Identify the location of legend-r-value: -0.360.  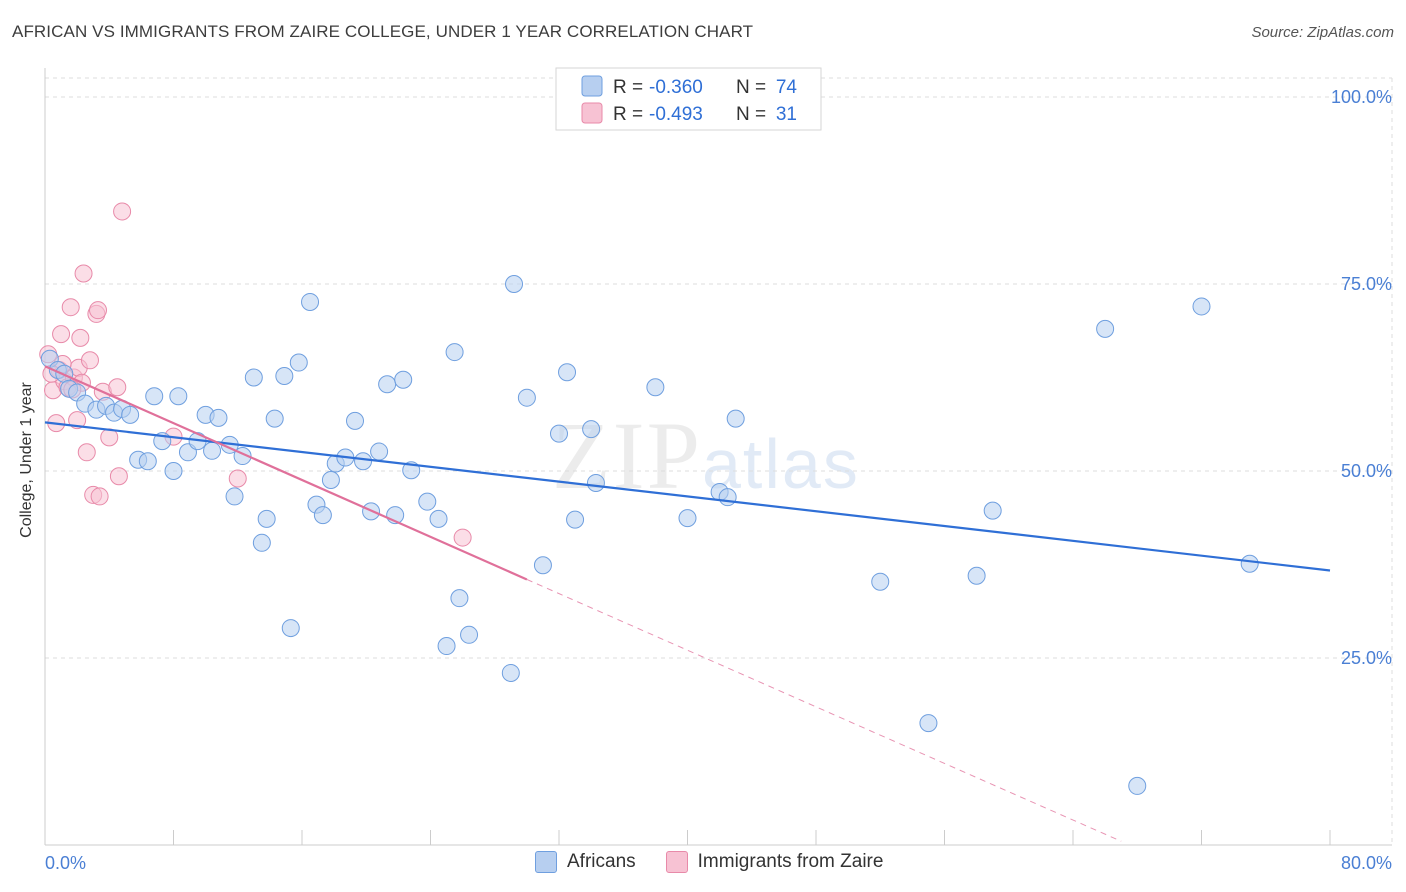
(676, 87).